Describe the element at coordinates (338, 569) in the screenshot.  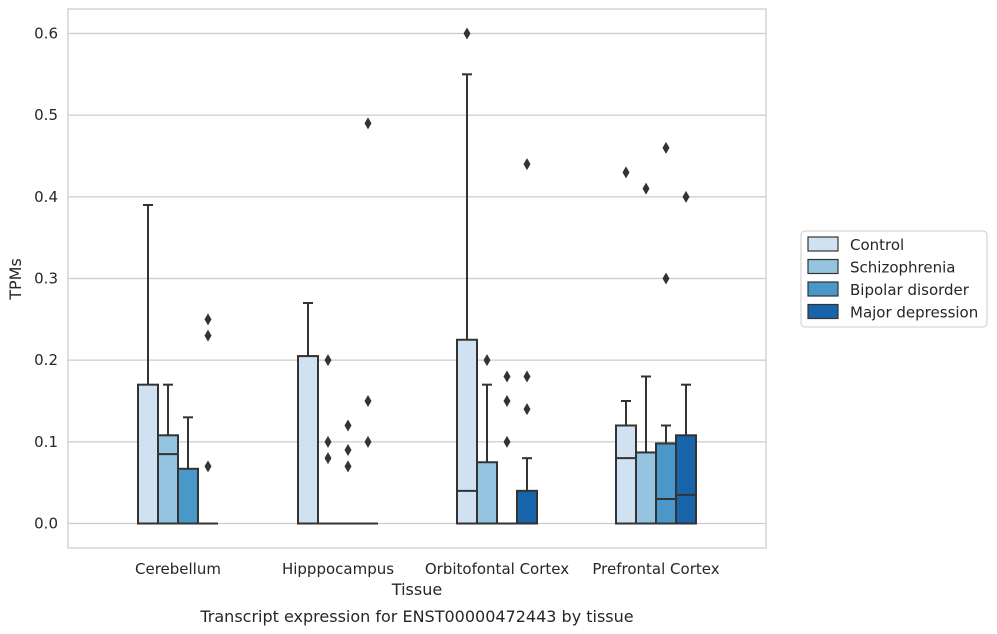
I see `x-tick-label: Hipppocampus` at that location.